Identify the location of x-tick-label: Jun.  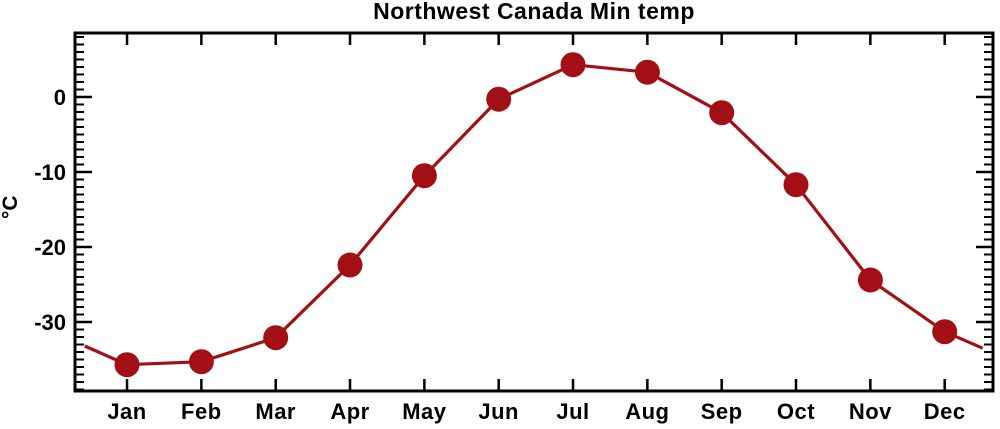
(498, 411).